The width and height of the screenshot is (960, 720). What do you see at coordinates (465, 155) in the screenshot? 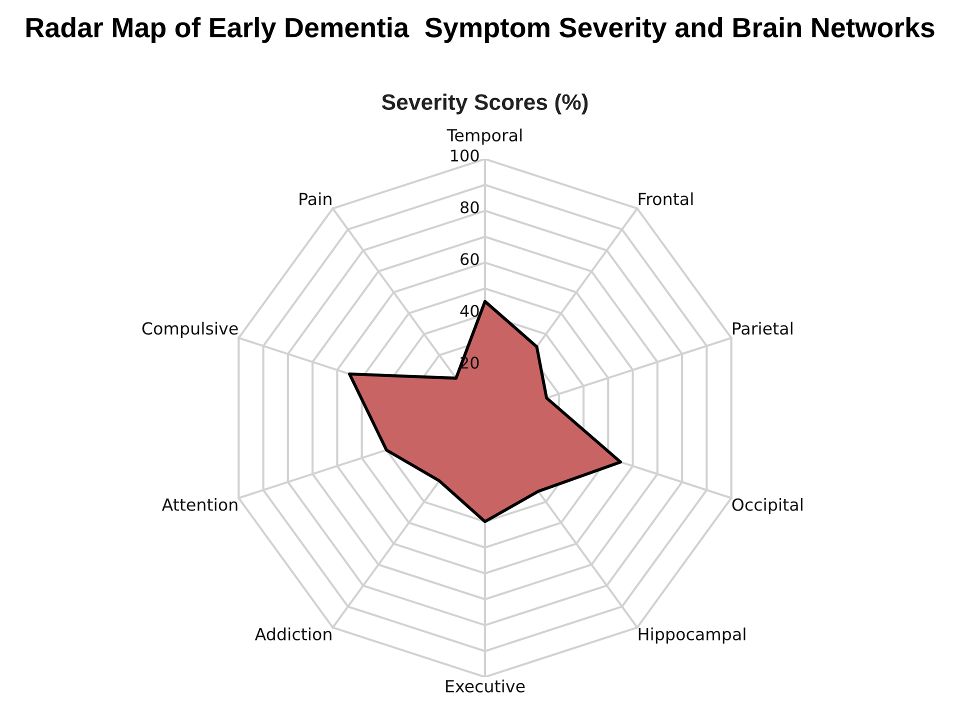
I see `y-tick-label: 100` at bounding box center [465, 155].